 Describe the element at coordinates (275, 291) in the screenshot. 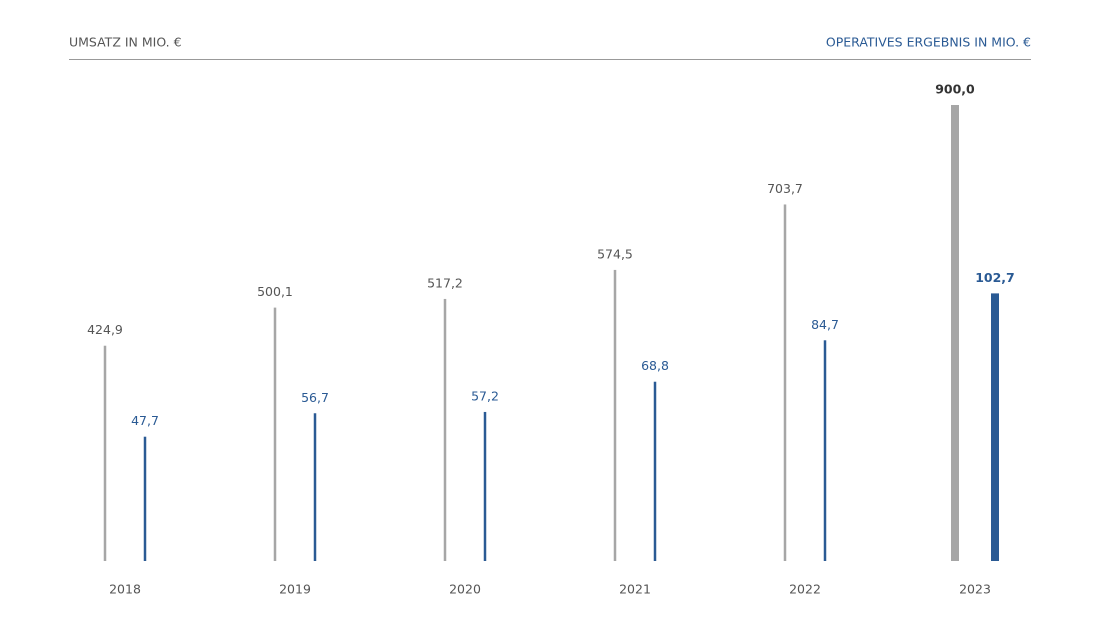

I see `value-label: 500,1` at that location.